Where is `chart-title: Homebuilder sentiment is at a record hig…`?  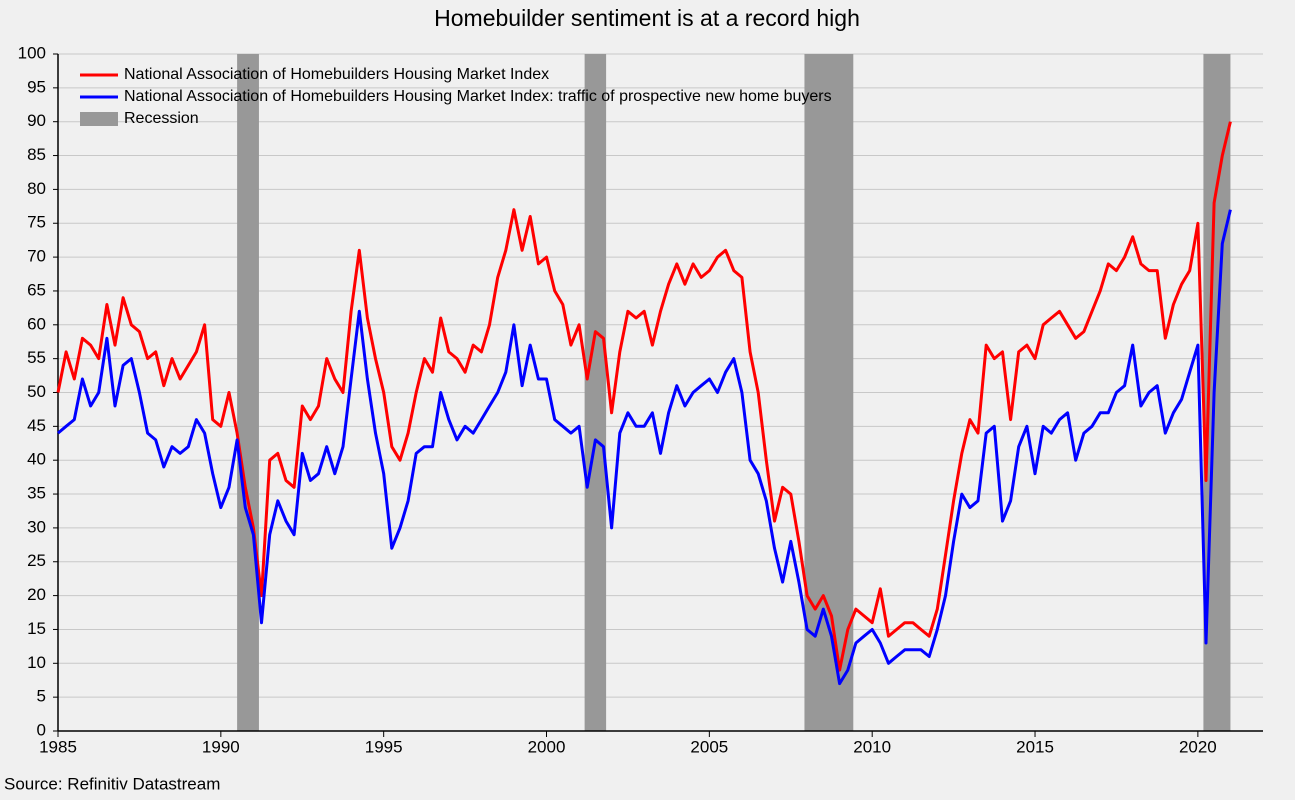
chart-title: Homebuilder sentiment is at a record hig… is located at coordinates (647, 18).